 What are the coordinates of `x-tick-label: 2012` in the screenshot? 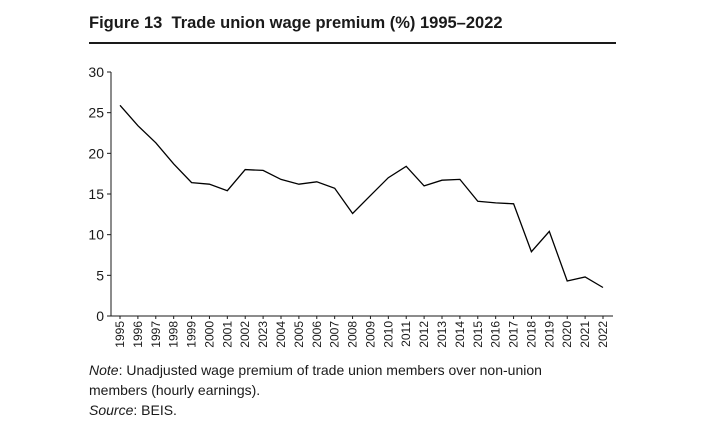 It's located at (424, 334).